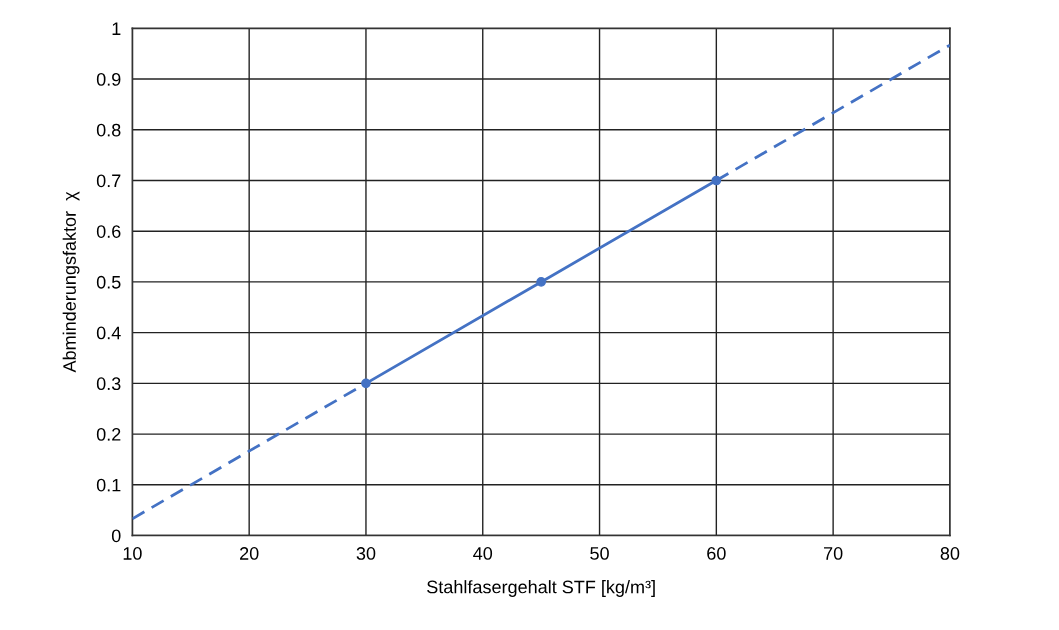  Describe the element at coordinates (116, 28) in the screenshot. I see `y-tick-label: 1` at that location.